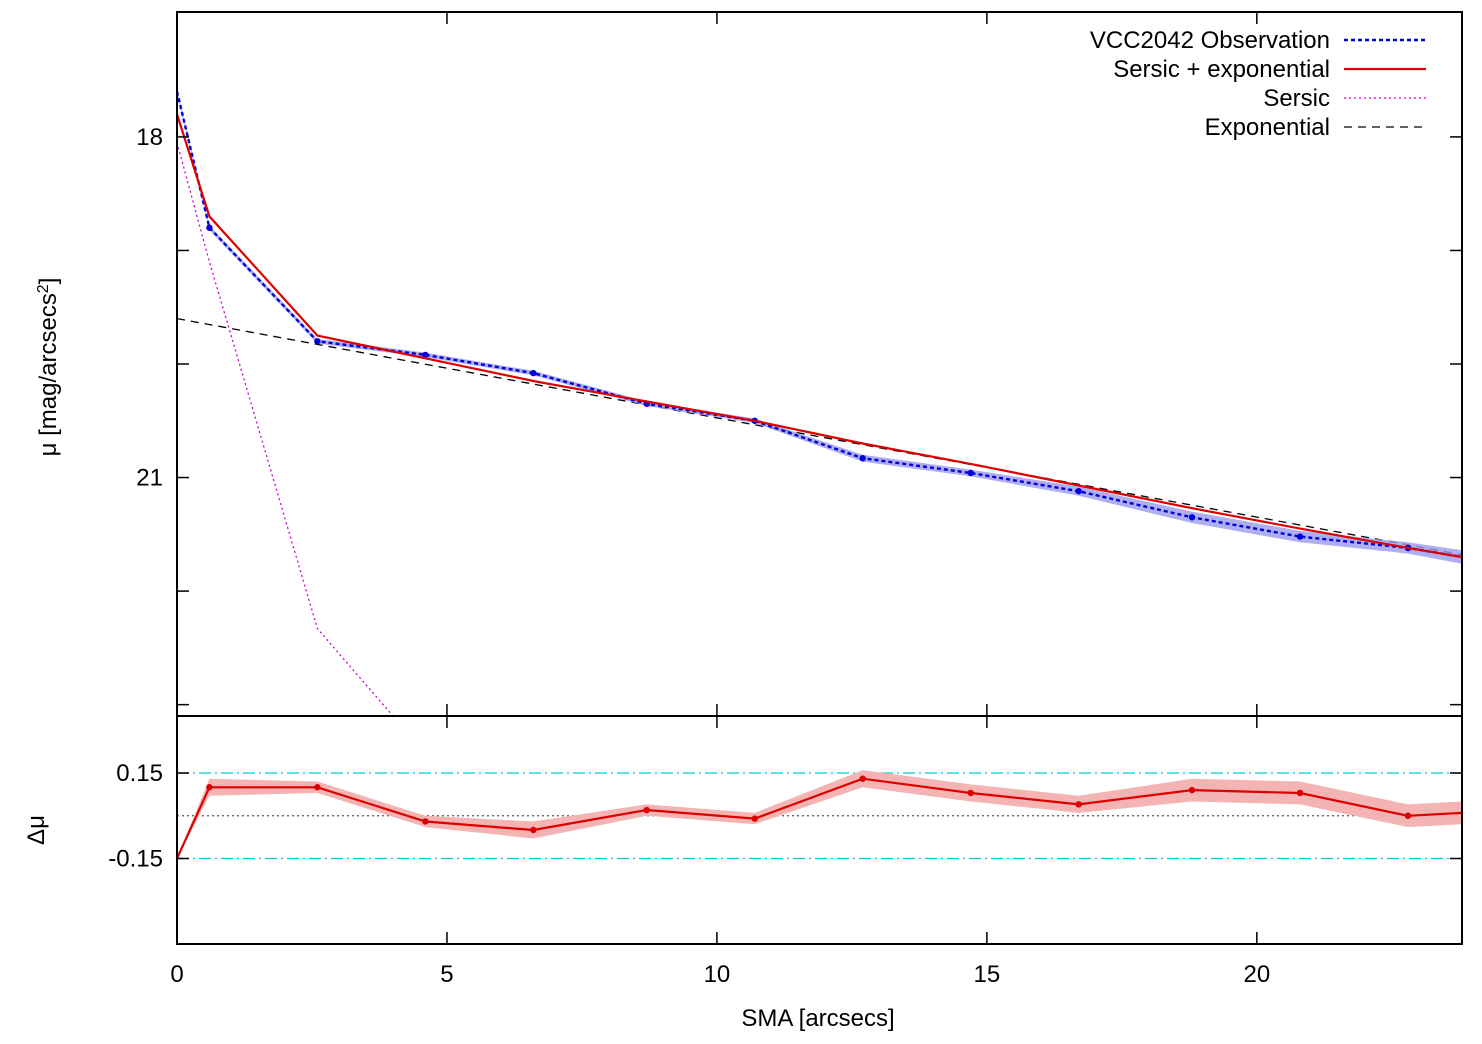 The width and height of the screenshot is (1482, 1044). Describe the element at coordinates (43, 288) in the screenshot. I see `y-axis-label-sup: 2` at that location.